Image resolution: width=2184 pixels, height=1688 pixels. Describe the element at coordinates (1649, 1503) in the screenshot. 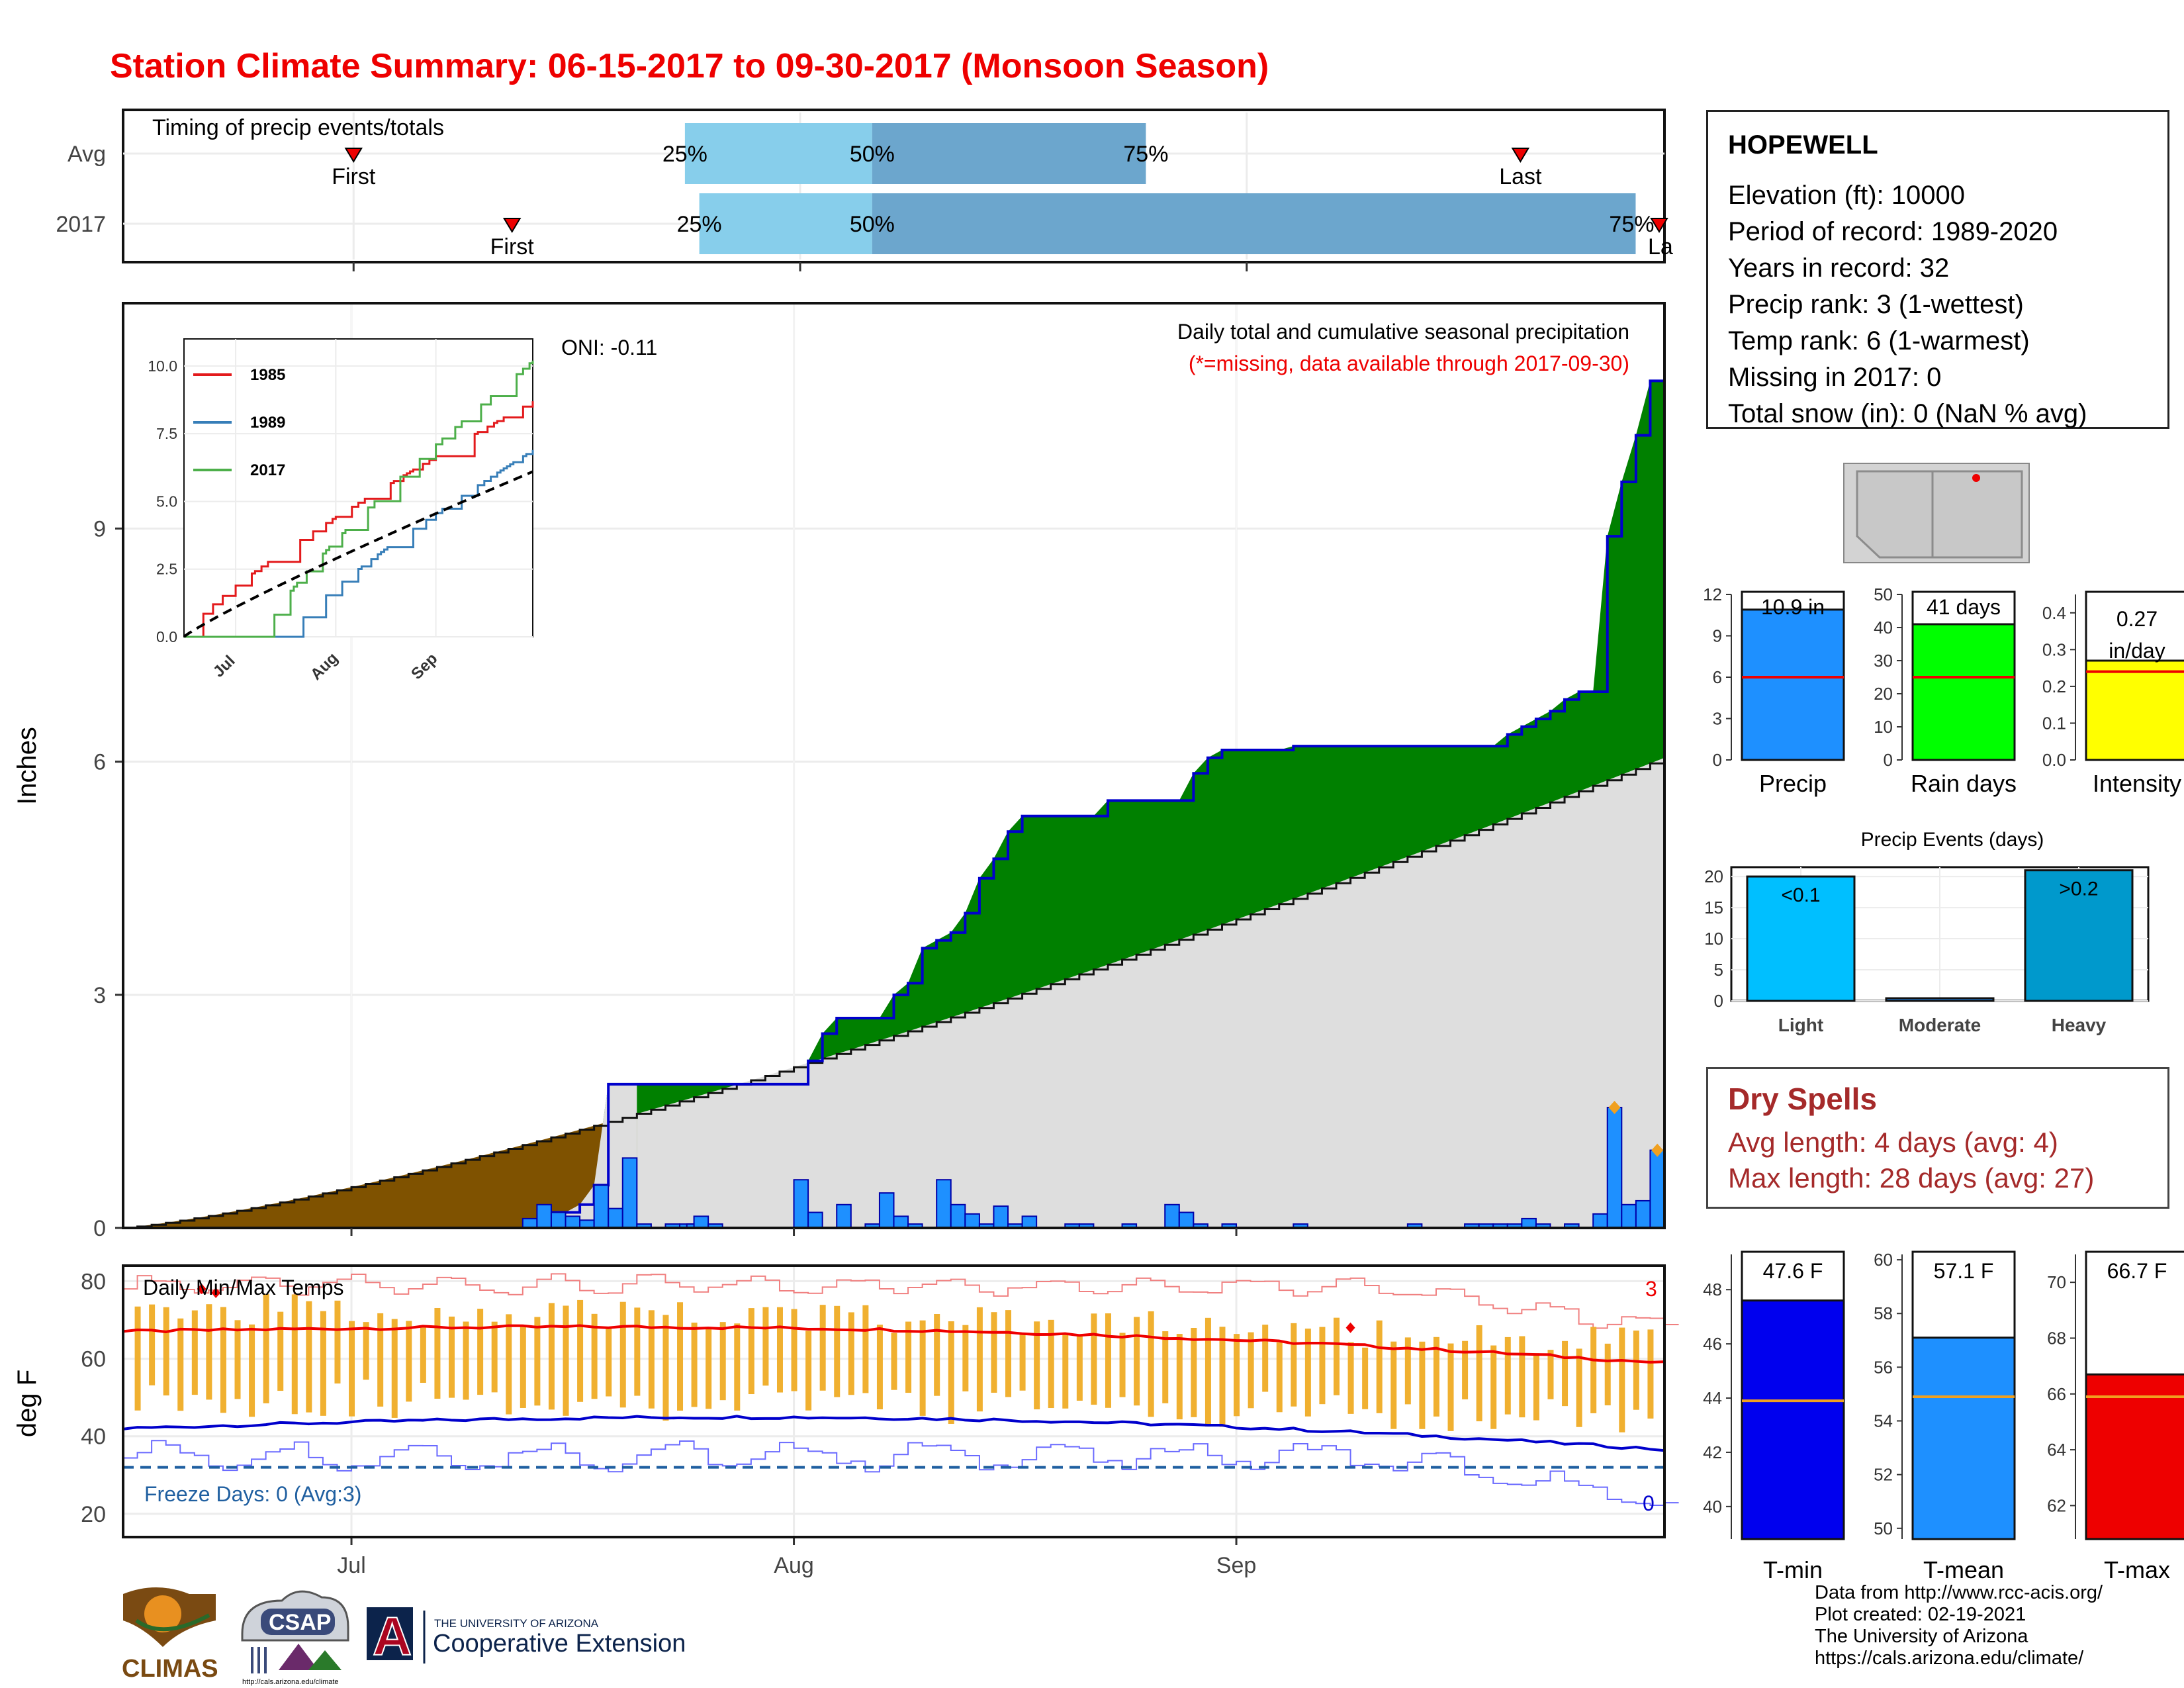

I see `temp-cold-count: 0` at that location.